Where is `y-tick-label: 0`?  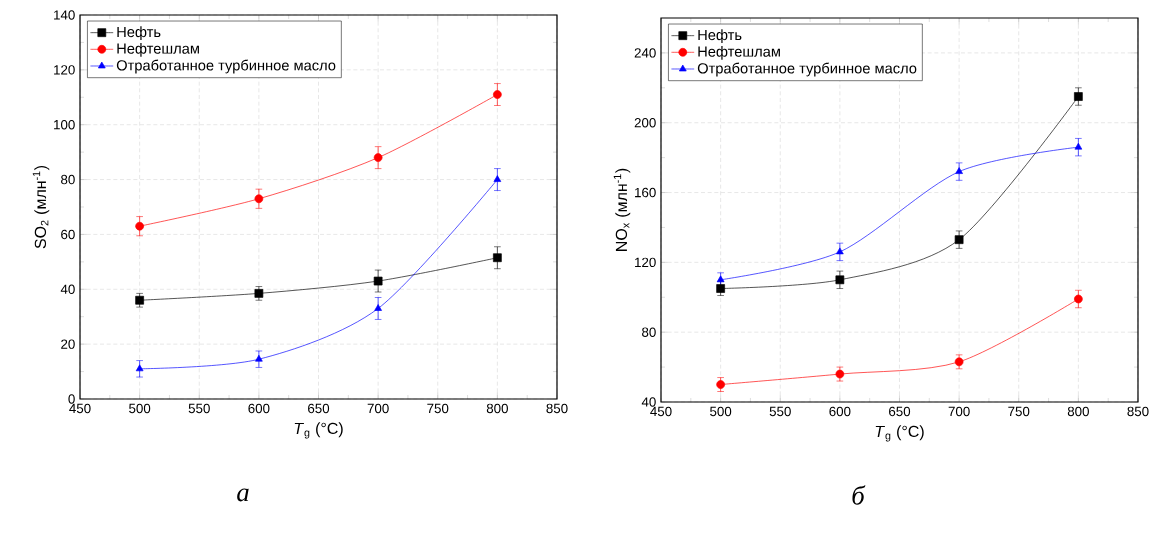 y-tick-label: 0 is located at coordinates (71, 399).